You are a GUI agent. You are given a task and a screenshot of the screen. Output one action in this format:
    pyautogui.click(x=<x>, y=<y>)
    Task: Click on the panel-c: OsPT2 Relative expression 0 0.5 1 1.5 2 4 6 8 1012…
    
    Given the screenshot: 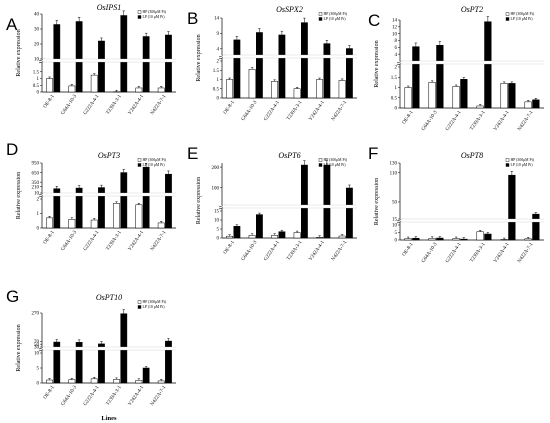 What is the action you would take?
    pyautogui.click(x=459, y=68)
    